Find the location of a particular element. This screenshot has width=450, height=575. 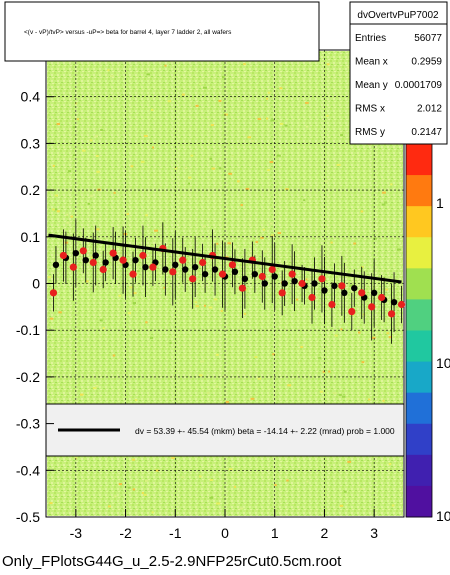

y-tick-label: -0.2 is located at coordinates (28, 377).